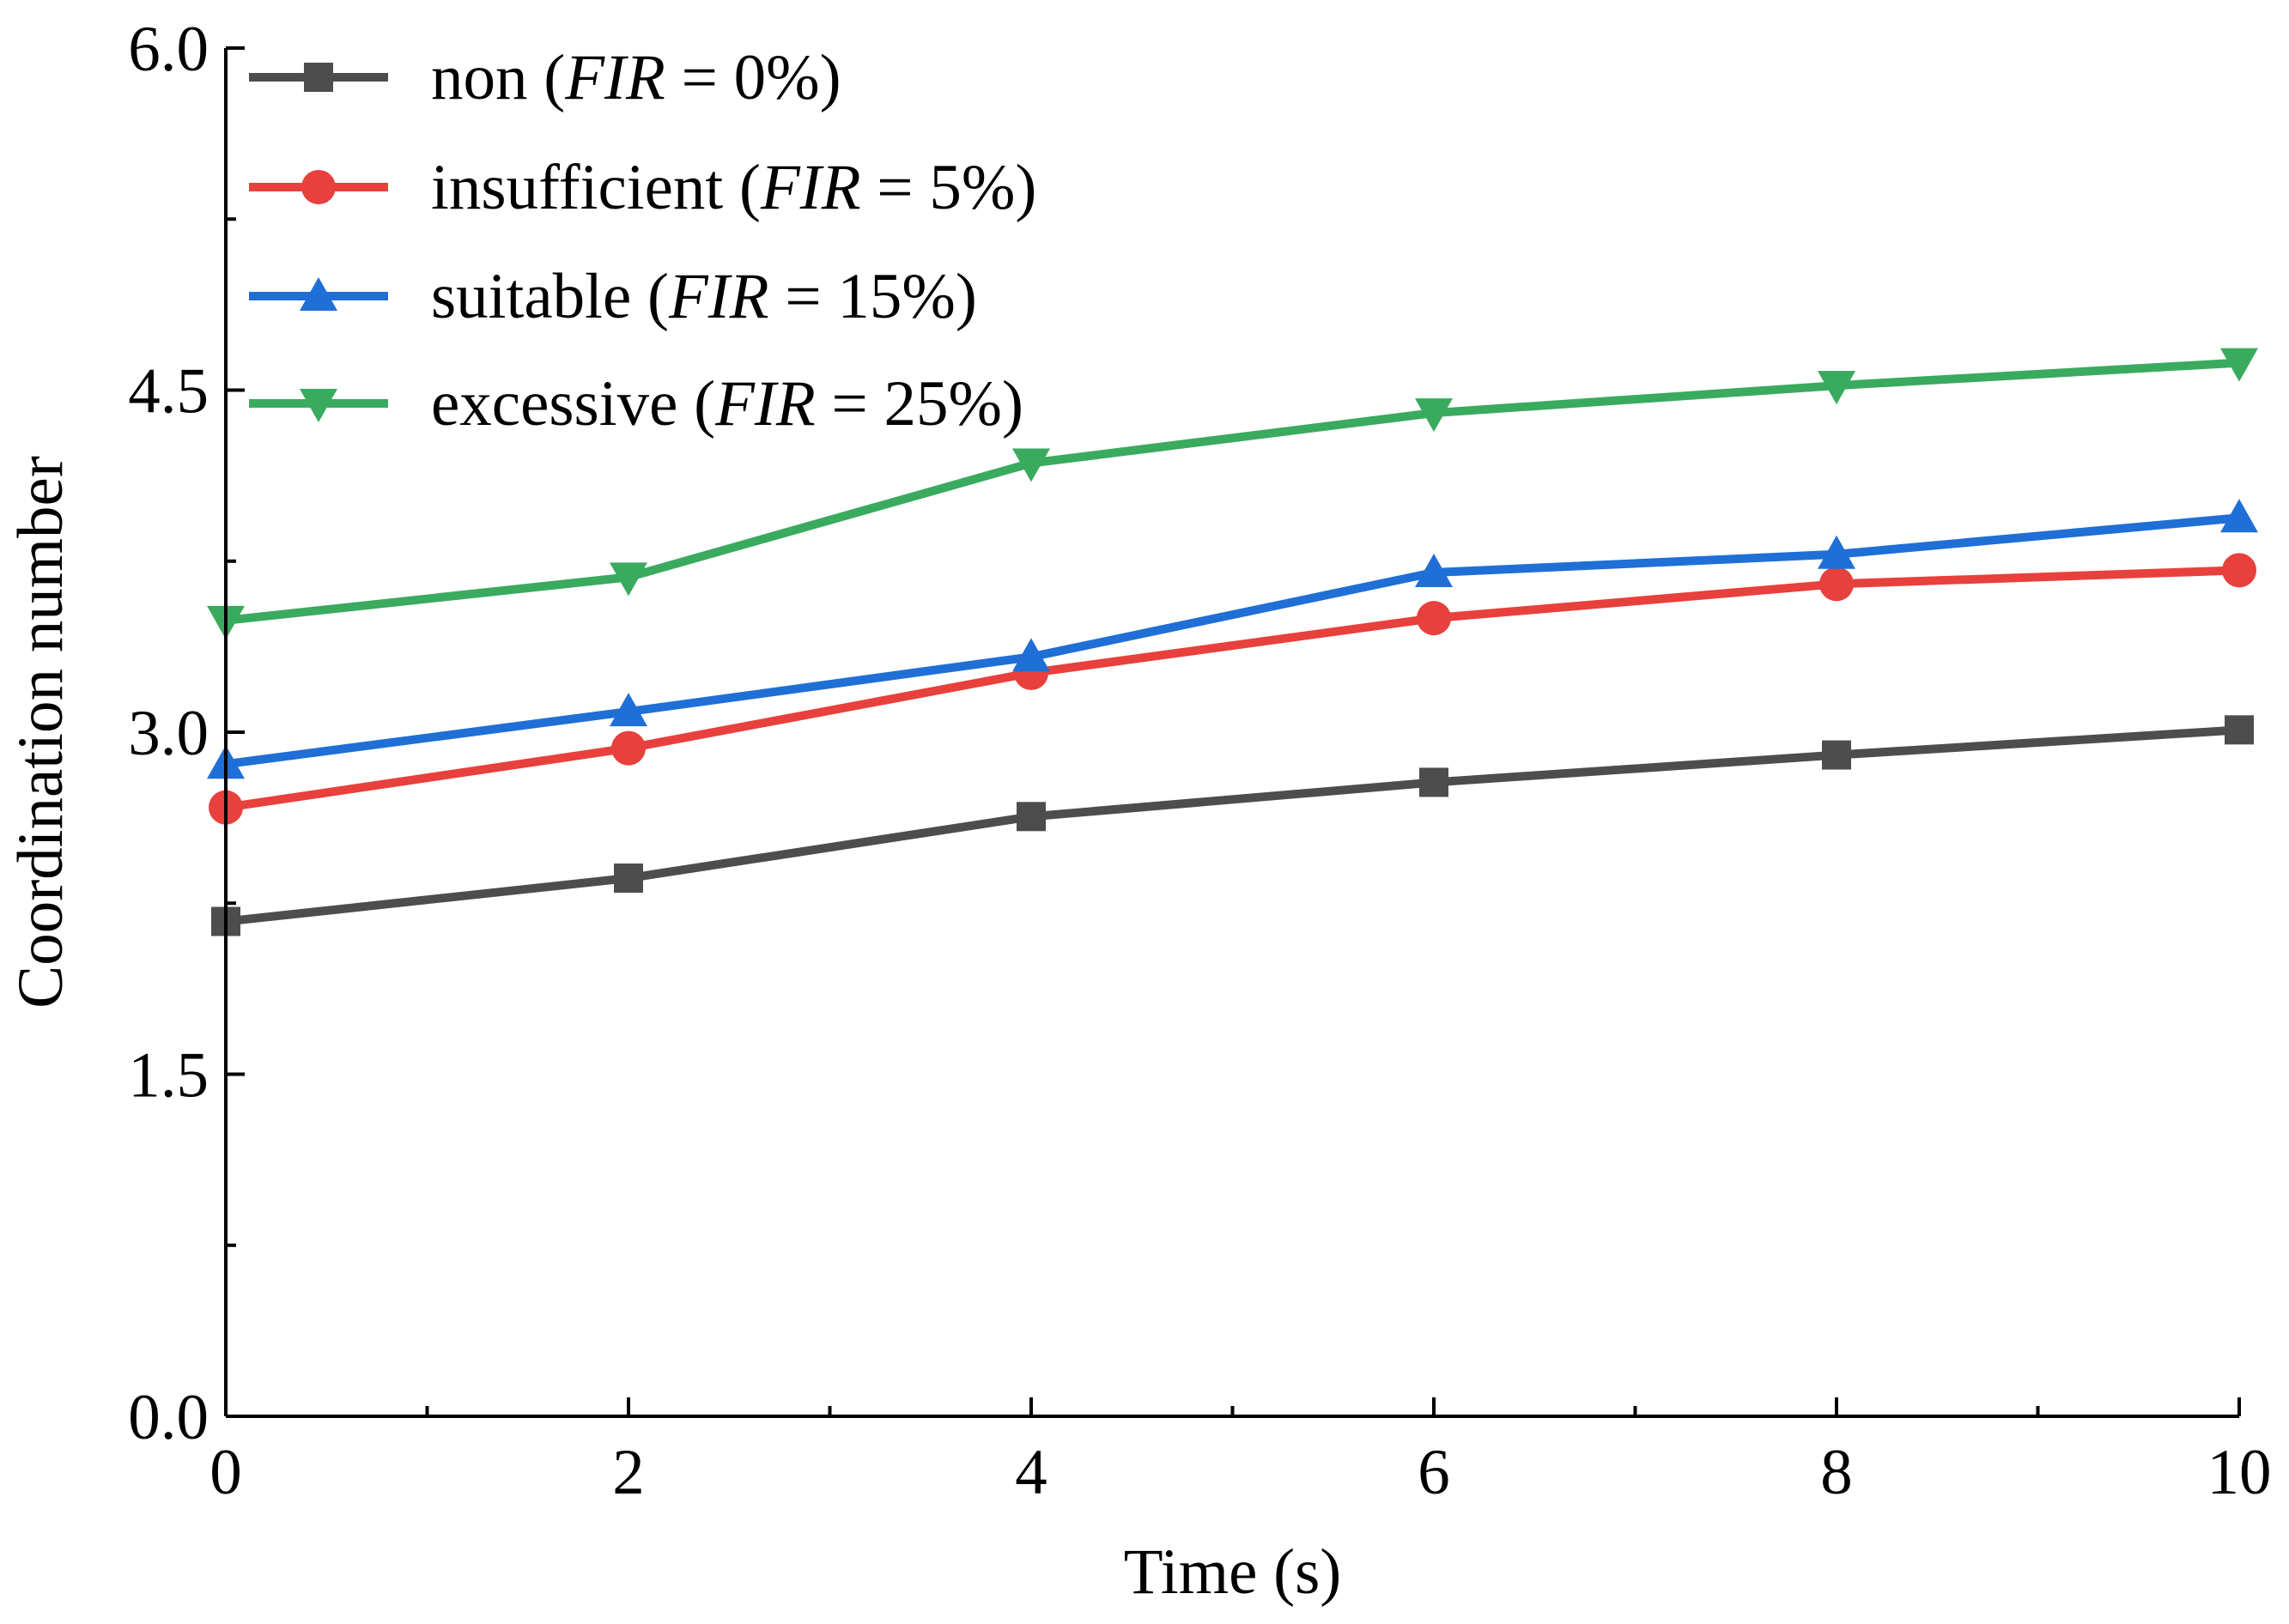 This screenshot has width=2289, height=1624. I want to click on series-line-suitable, so click(1232, 641).